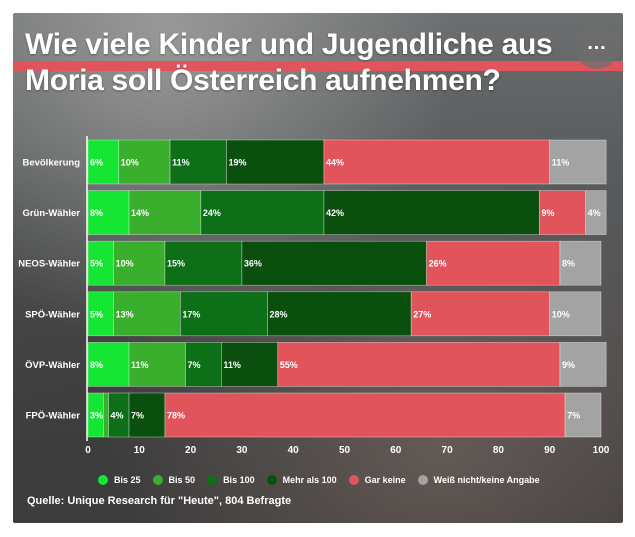  Describe the element at coordinates (318, 66) in the screenshot. I see `title-highlight-stripe` at that location.